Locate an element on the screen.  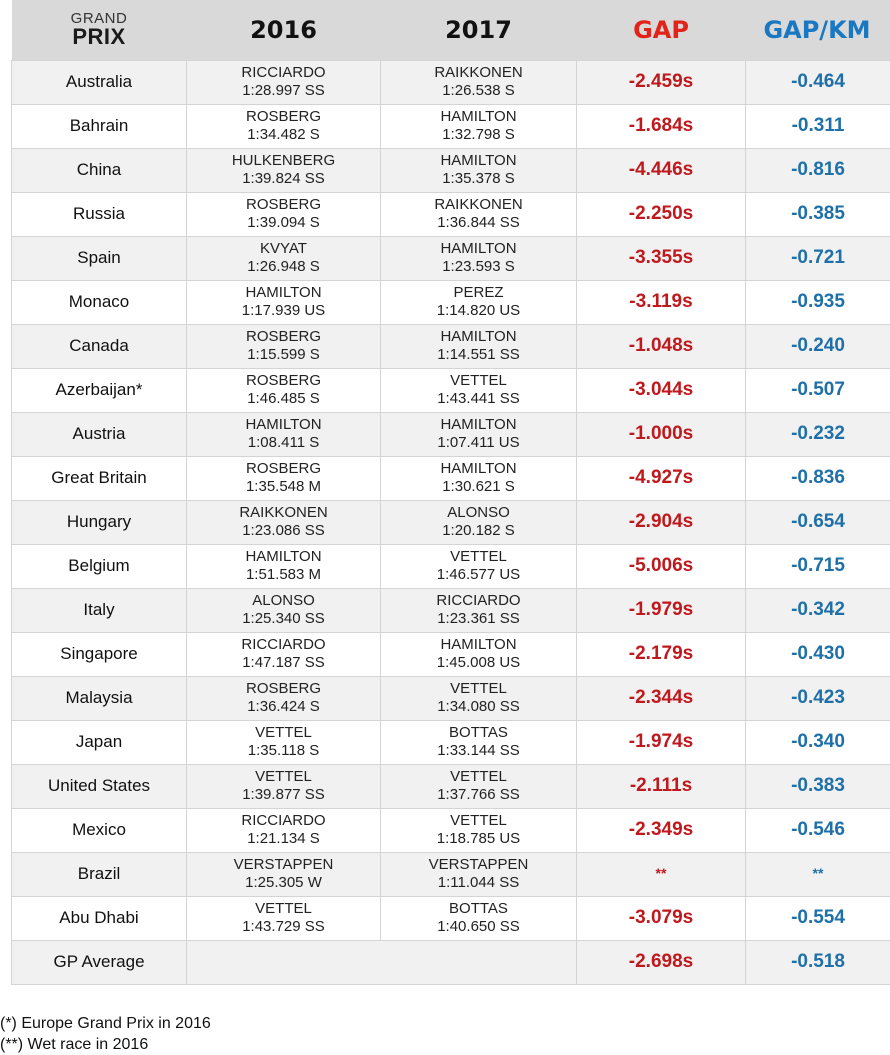
laptime-2016: 1:08.411 S is located at coordinates (283, 442).